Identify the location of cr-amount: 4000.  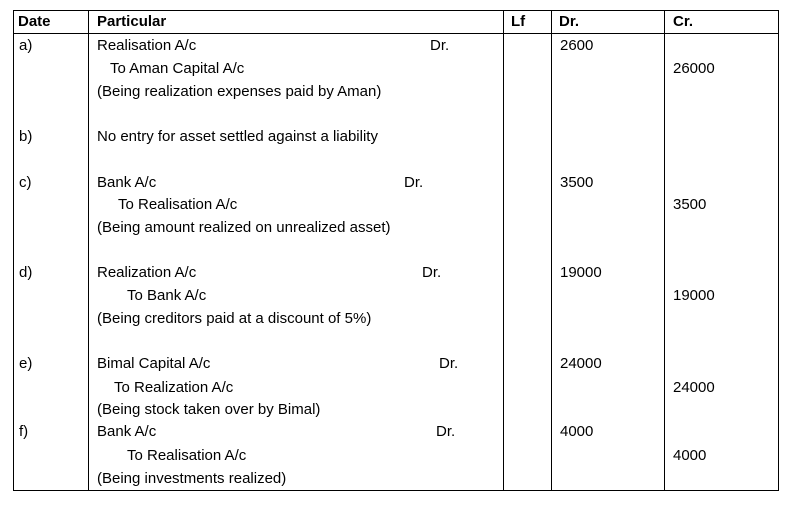
(690, 455).